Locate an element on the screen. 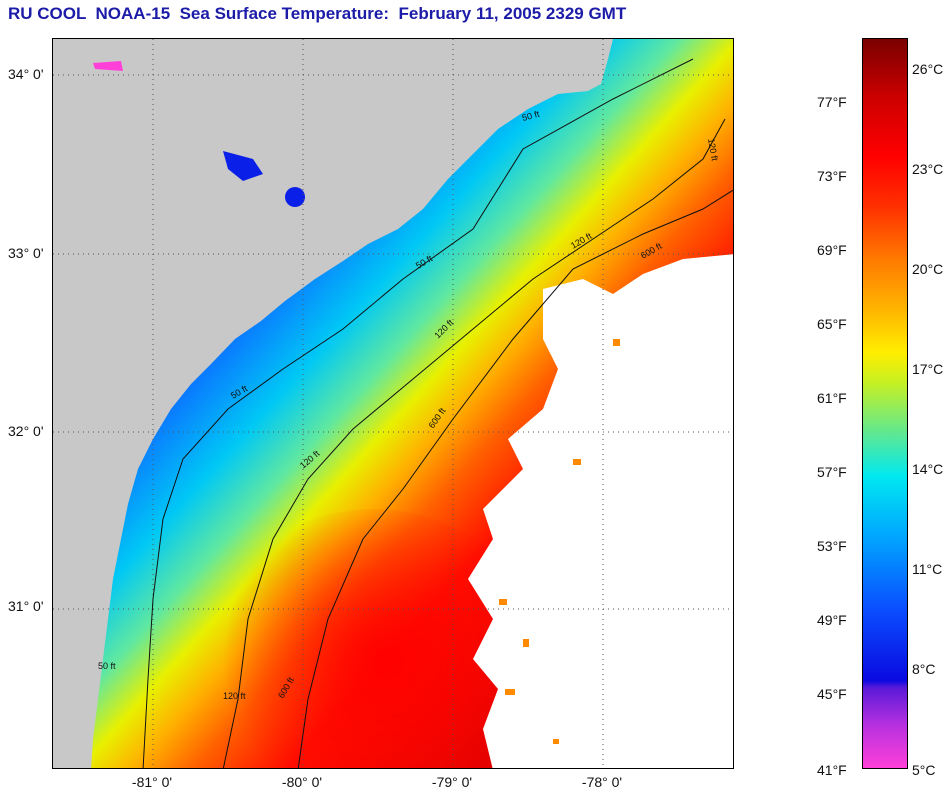 Image resolution: width=952 pixels, height=793 pixels. gulf-stream-warm-core is located at coordinates (373, 638).